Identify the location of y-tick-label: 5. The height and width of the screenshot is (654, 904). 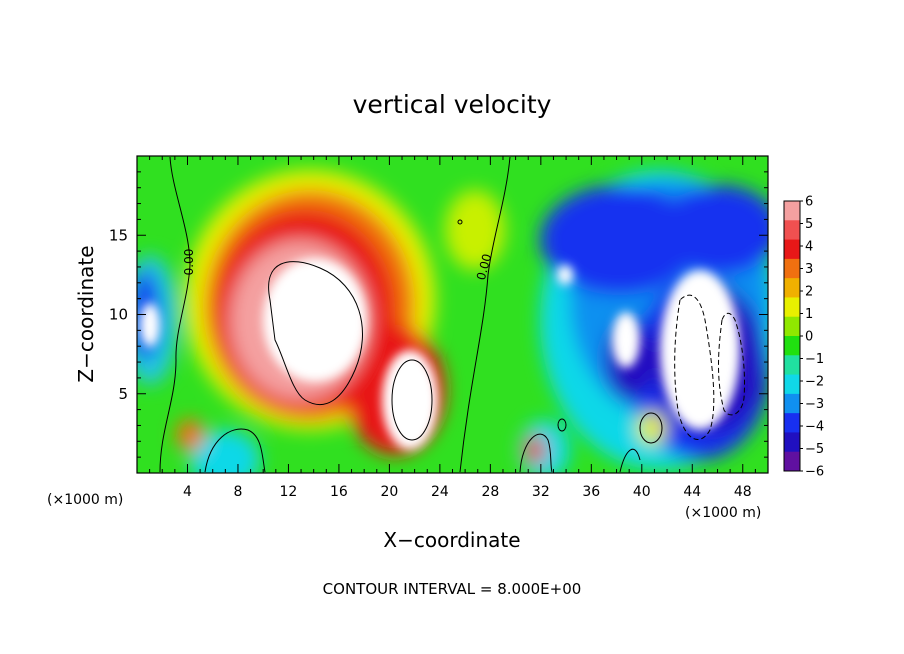
(123, 394).